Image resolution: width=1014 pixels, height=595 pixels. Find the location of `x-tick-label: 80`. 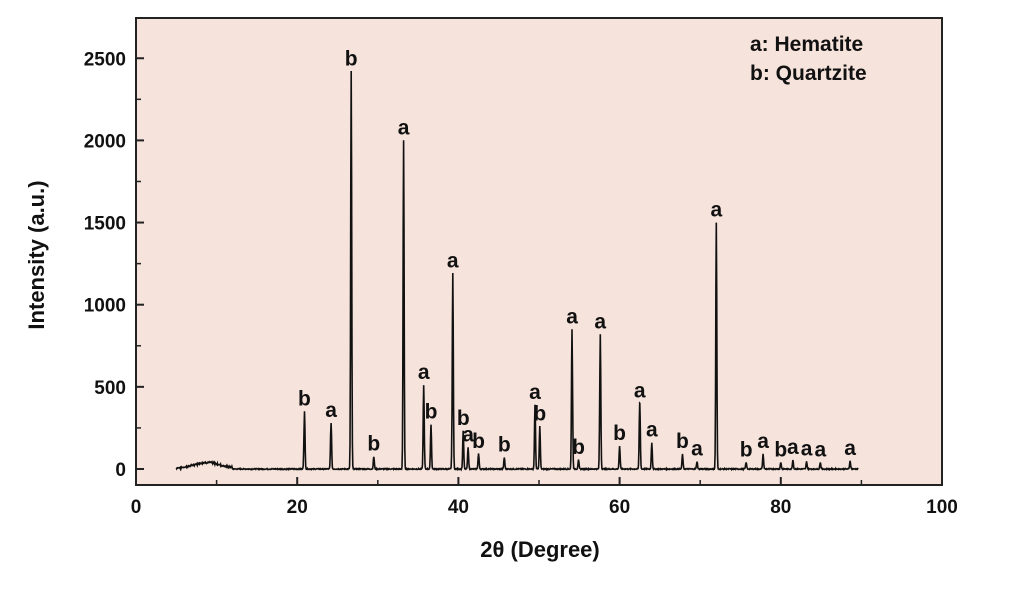

x-tick-label: 80 is located at coordinates (780, 507).